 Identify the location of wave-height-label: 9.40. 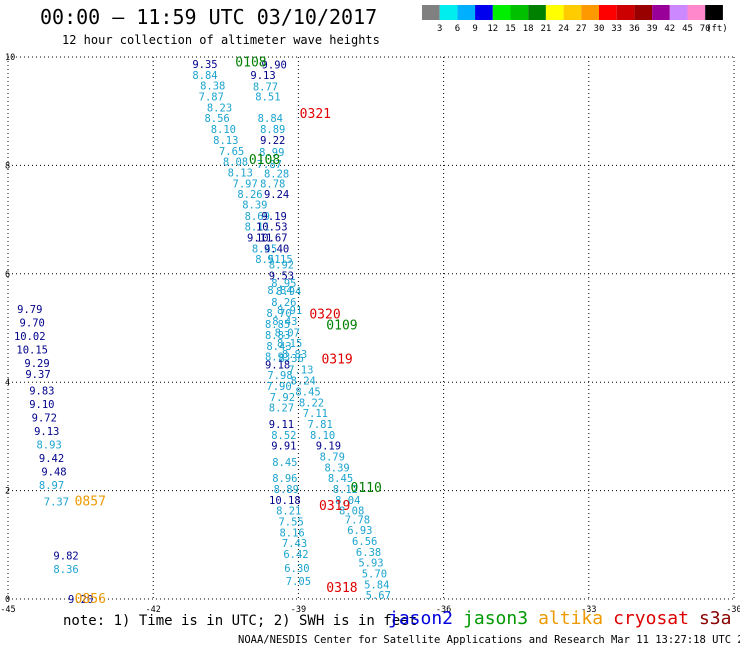
(276, 249).